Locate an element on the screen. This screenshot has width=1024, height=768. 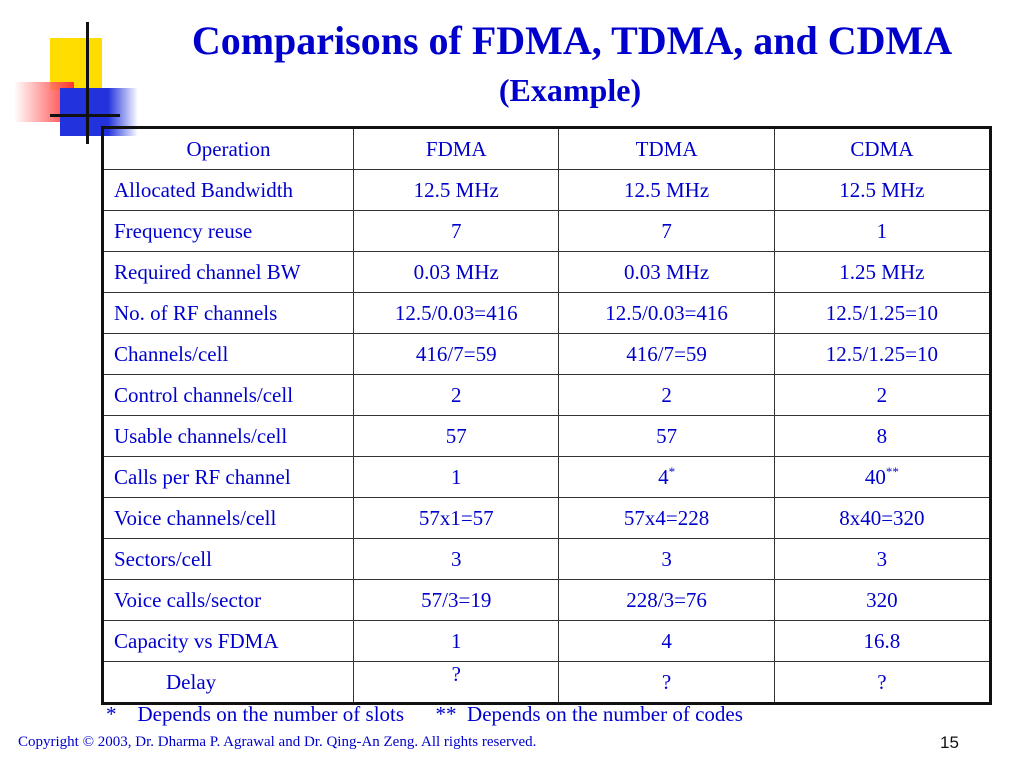
page-number: 15 is located at coordinates (949, 742).